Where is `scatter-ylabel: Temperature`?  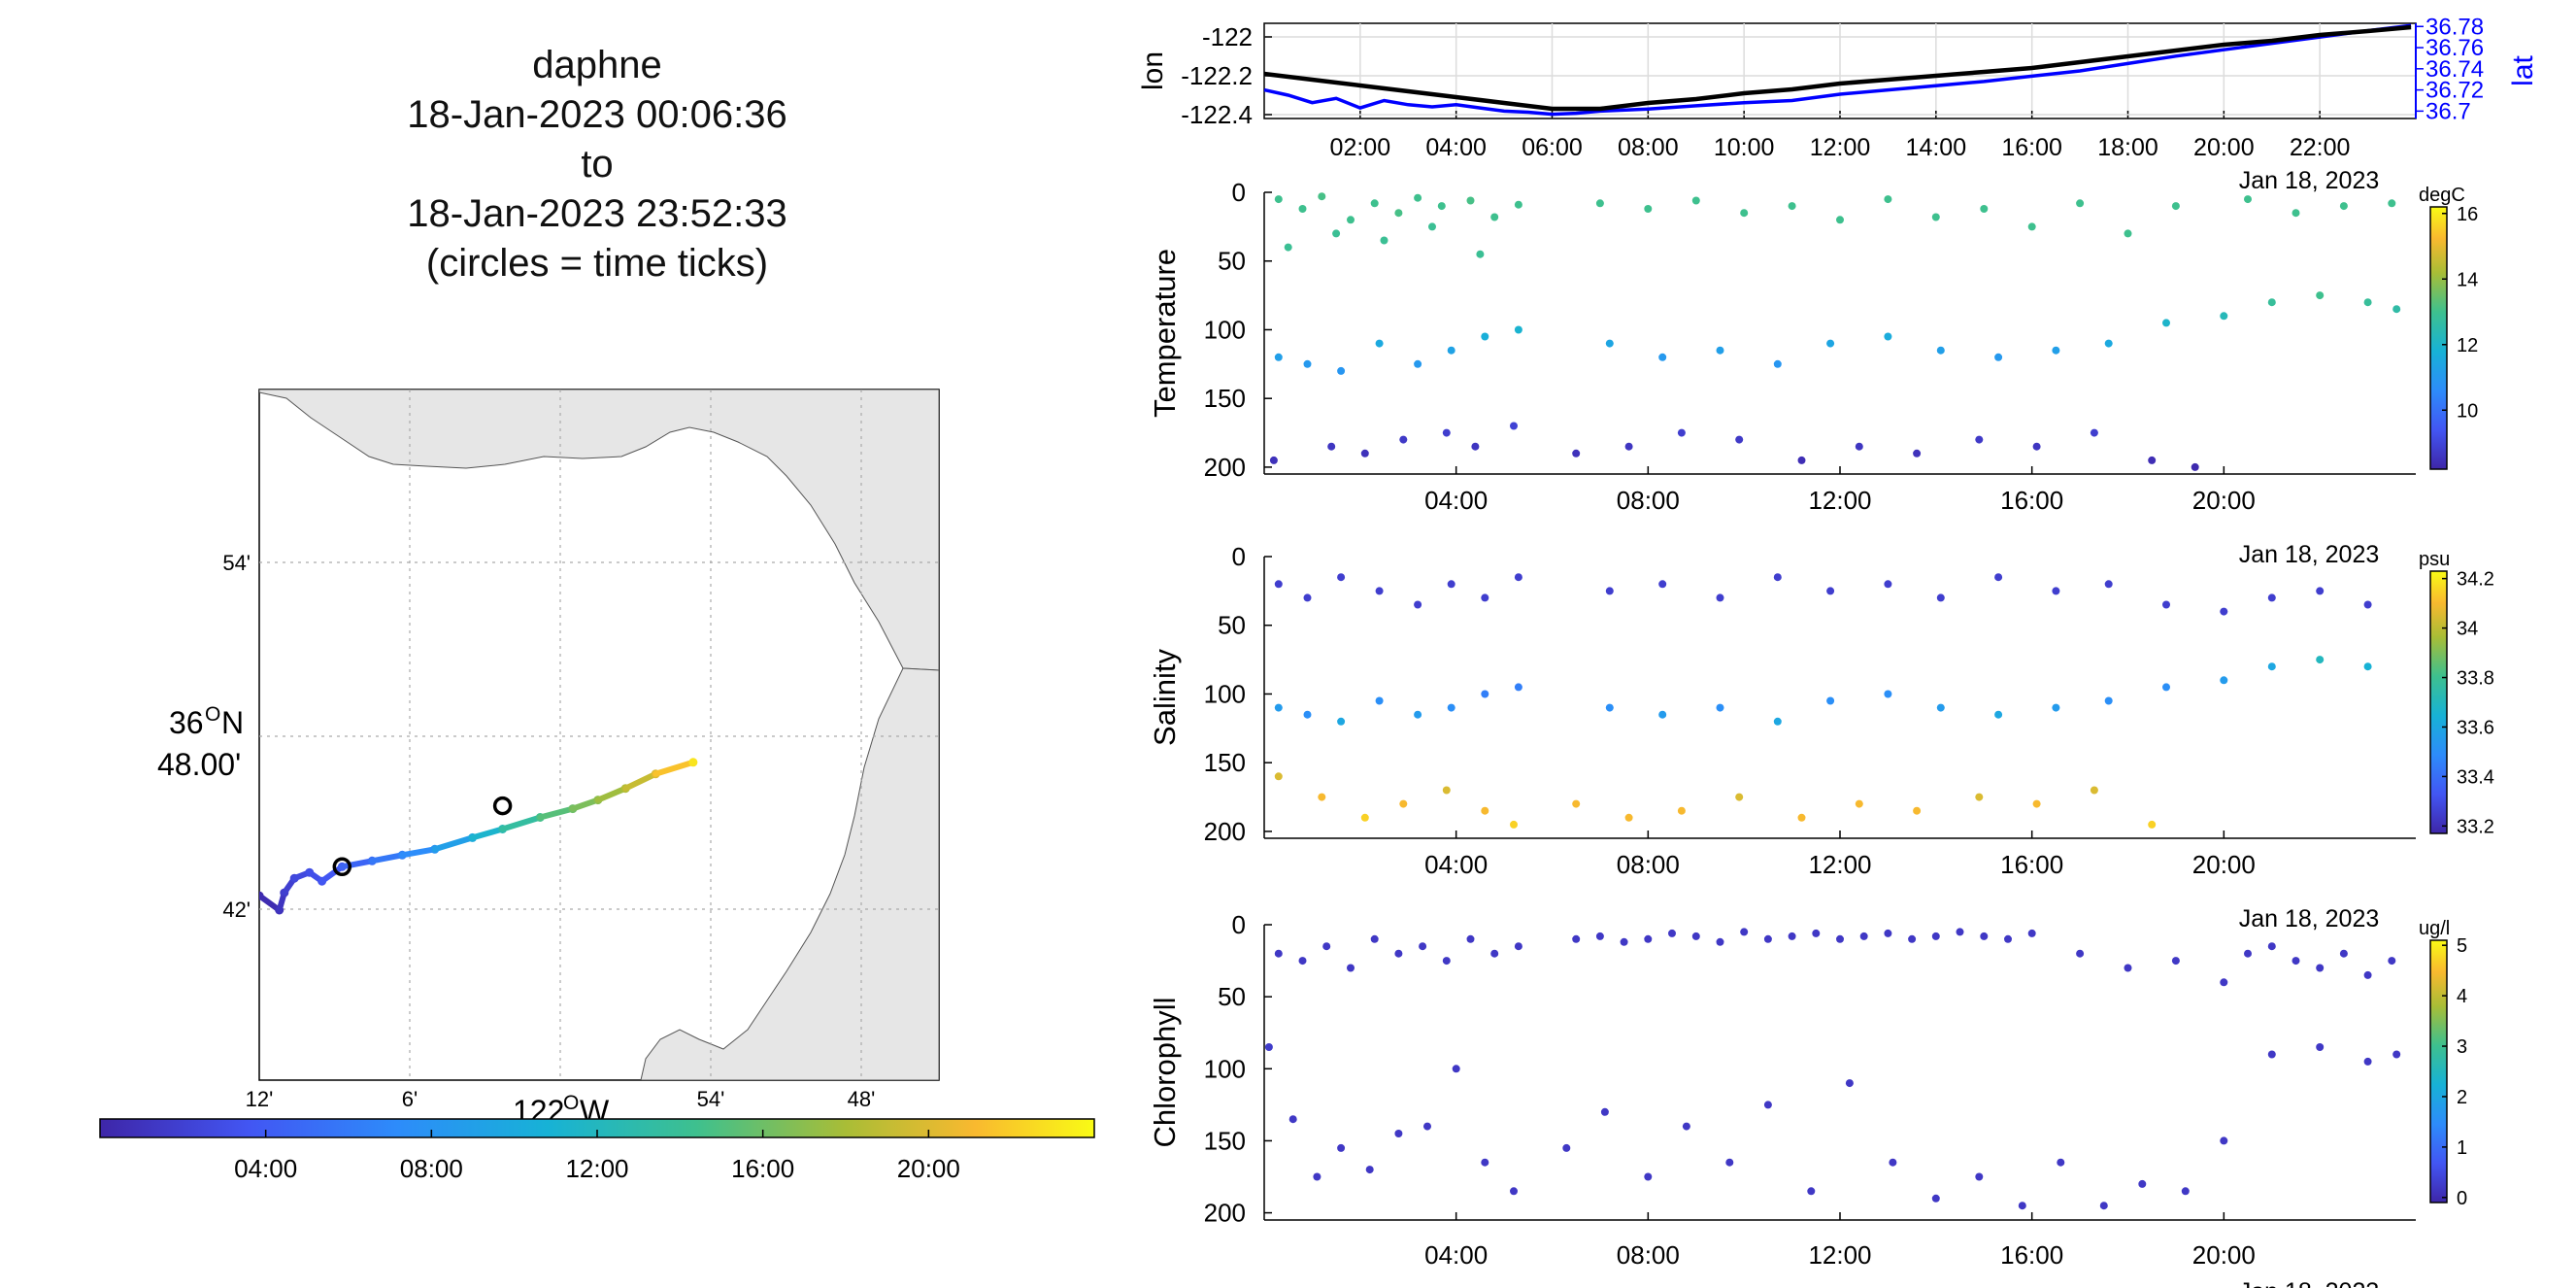 scatter-ylabel: Temperature is located at coordinates (1165, 333).